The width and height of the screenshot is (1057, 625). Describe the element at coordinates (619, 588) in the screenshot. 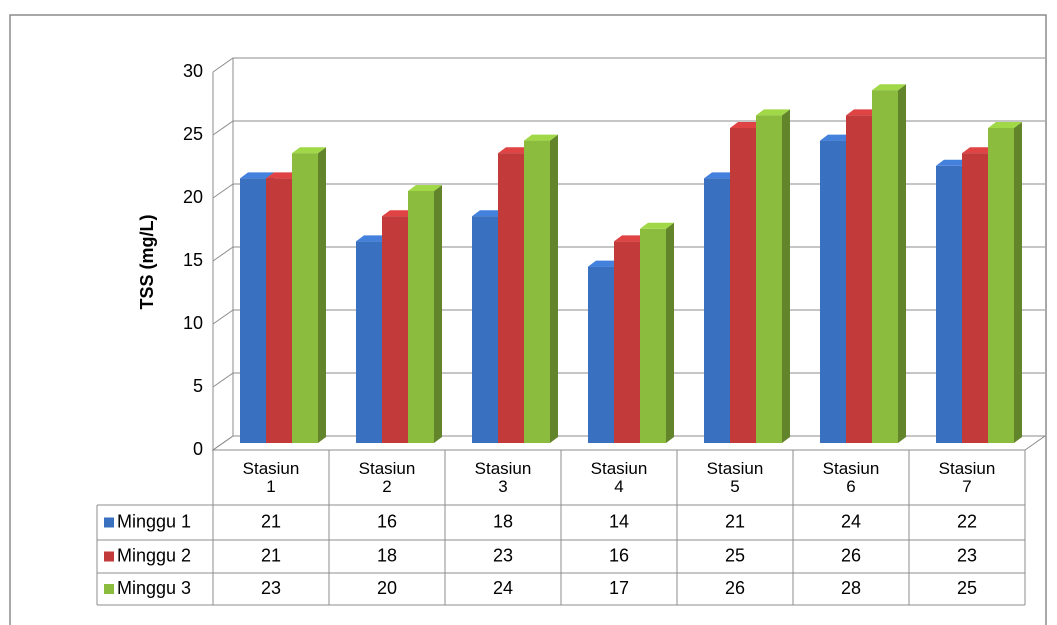

I see `table-value: 17` at that location.